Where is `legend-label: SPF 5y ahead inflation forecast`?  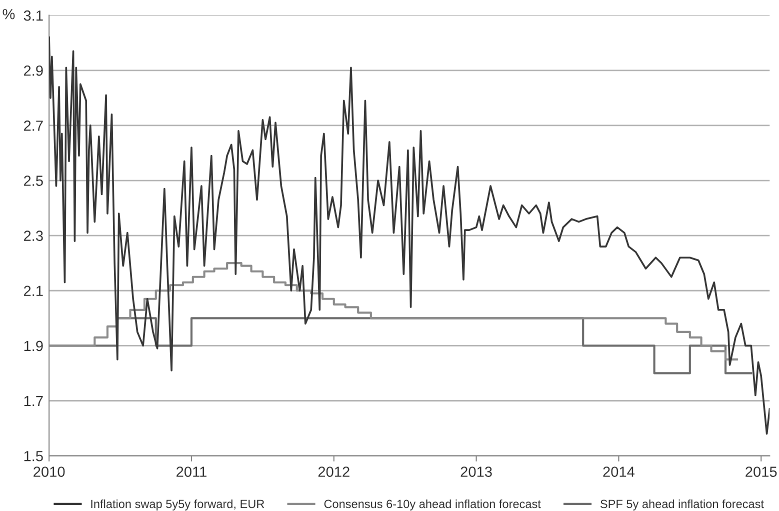
legend-label: SPF 5y ahead inflation forecast is located at coordinates (682, 504).